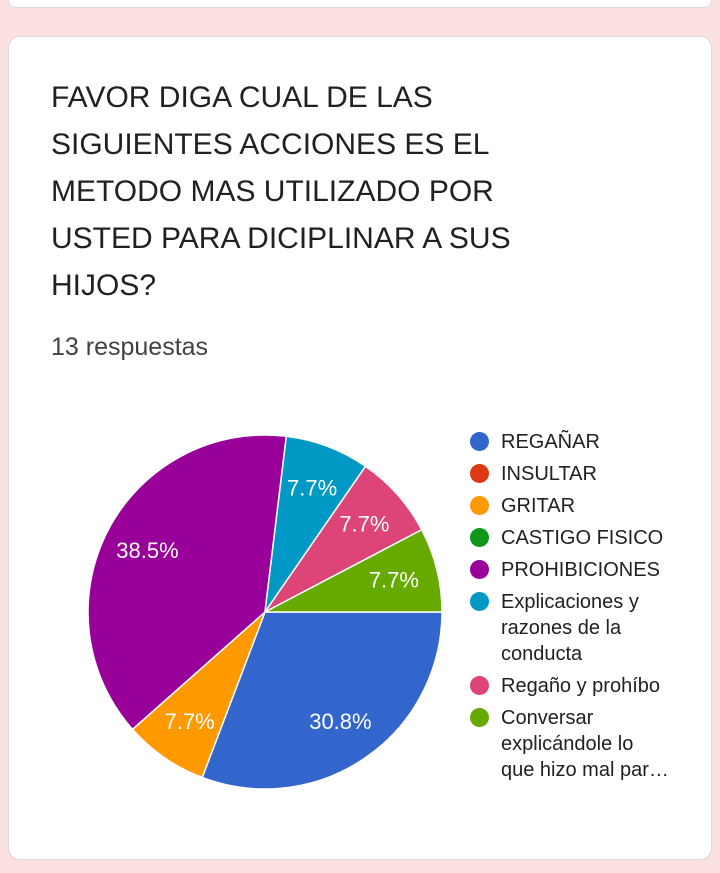 Image resolution: width=720 pixels, height=873 pixels. Describe the element at coordinates (147, 550) in the screenshot. I see `pie-slice-percent-prohibiciones: 38.5%` at that location.